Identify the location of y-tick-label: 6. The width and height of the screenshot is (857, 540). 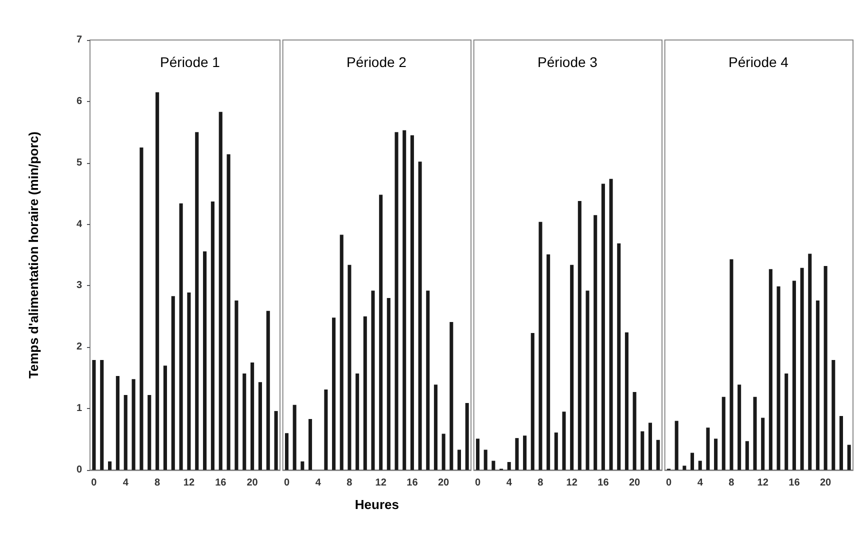
(79, 101).